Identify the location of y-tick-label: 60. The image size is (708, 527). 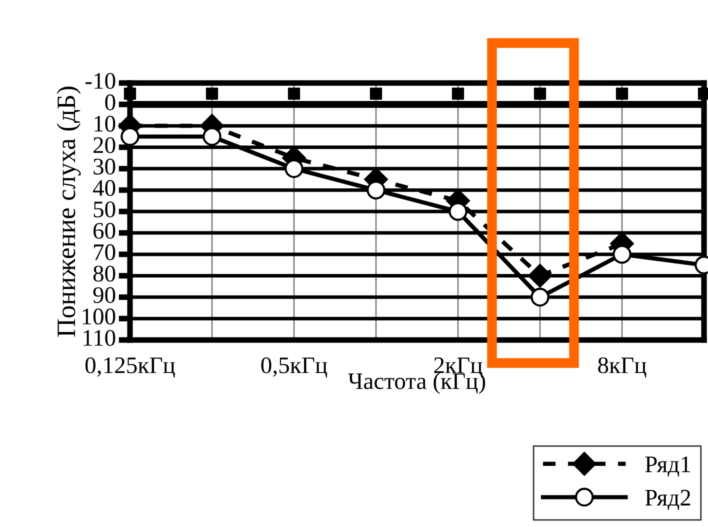
(105, 230).